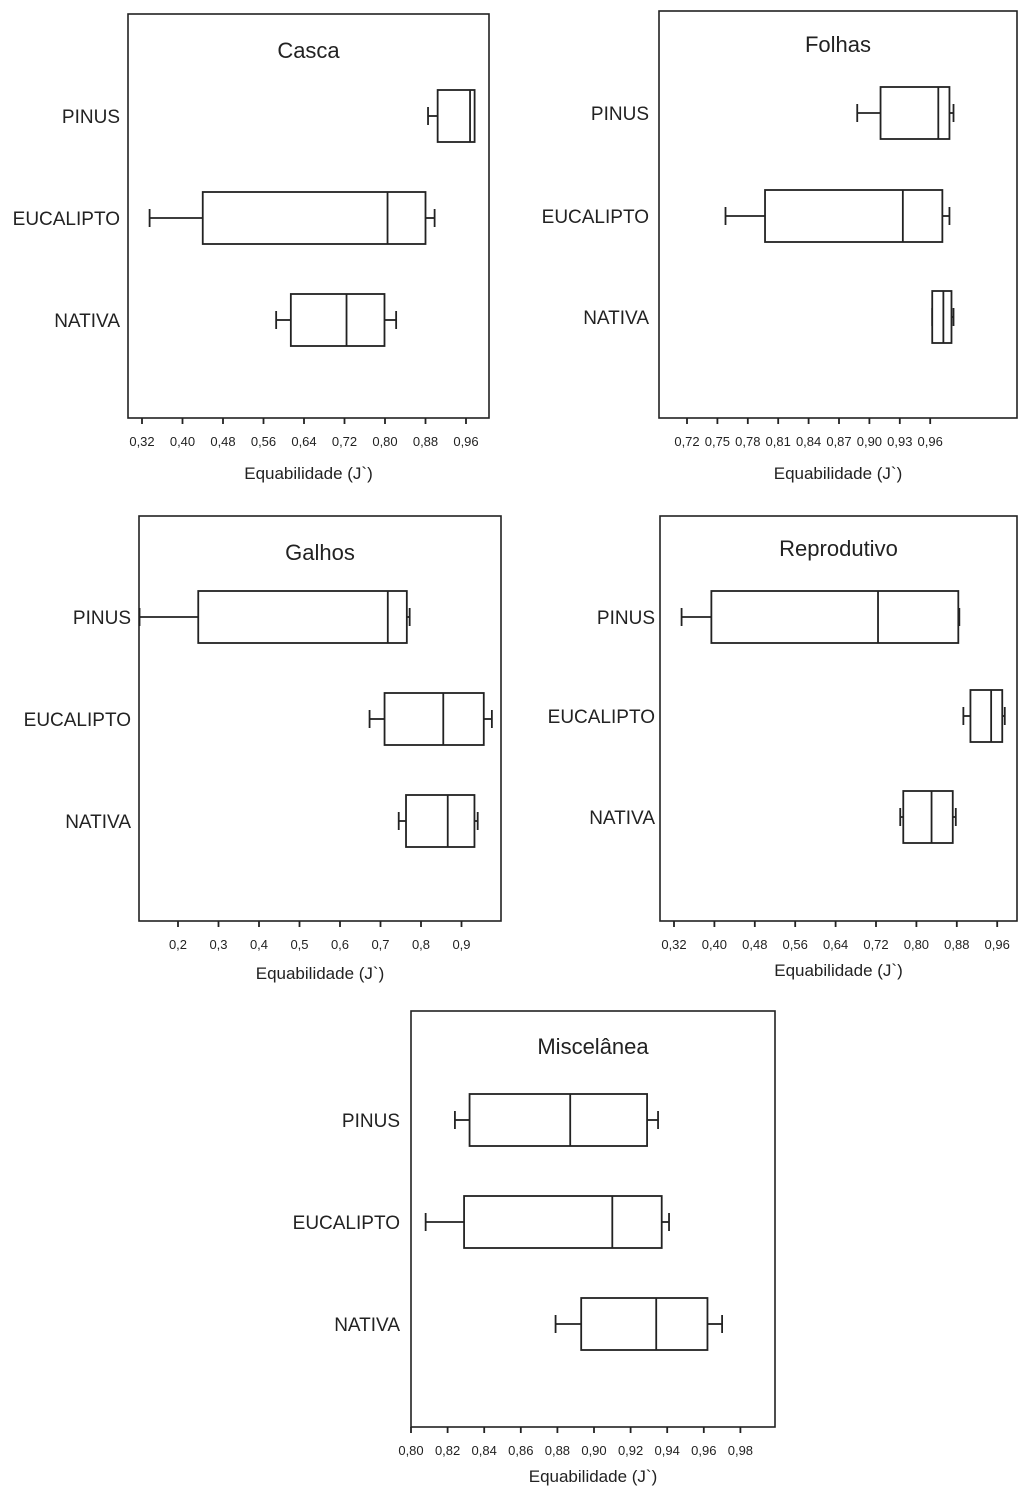 The image size is (1019, 1486). Describe the element at coordinates (380, 944) in the screenshot. I see `x-tick-label: 0,7` at that location.